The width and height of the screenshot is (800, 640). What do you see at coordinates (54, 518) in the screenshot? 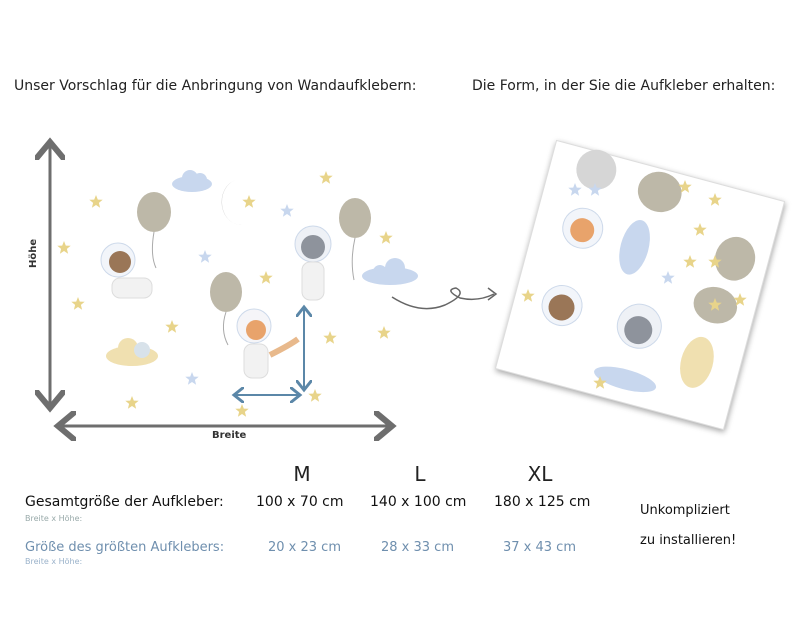
I see `total-size-sublabel: Breite x Höhe:` at bounding box center [54, 518].